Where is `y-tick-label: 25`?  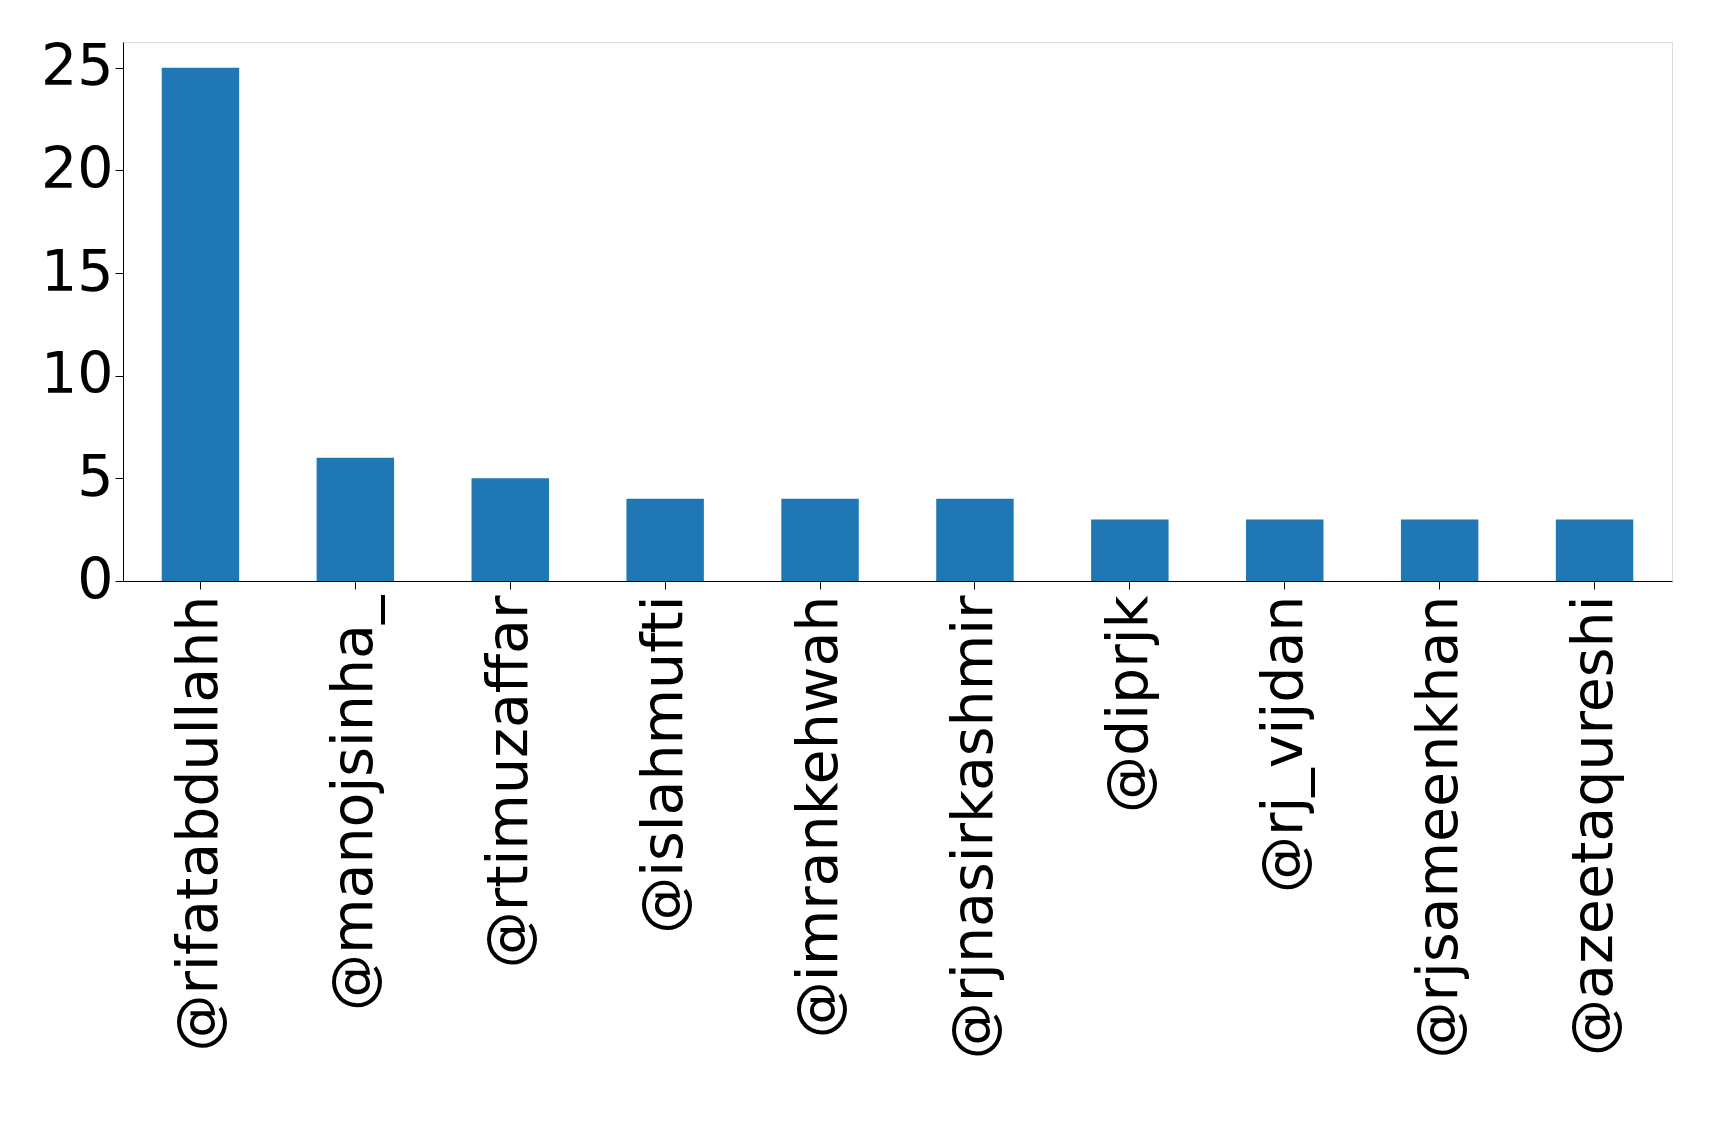
y-tick-label: 25 is located at coordinates (77, 65).